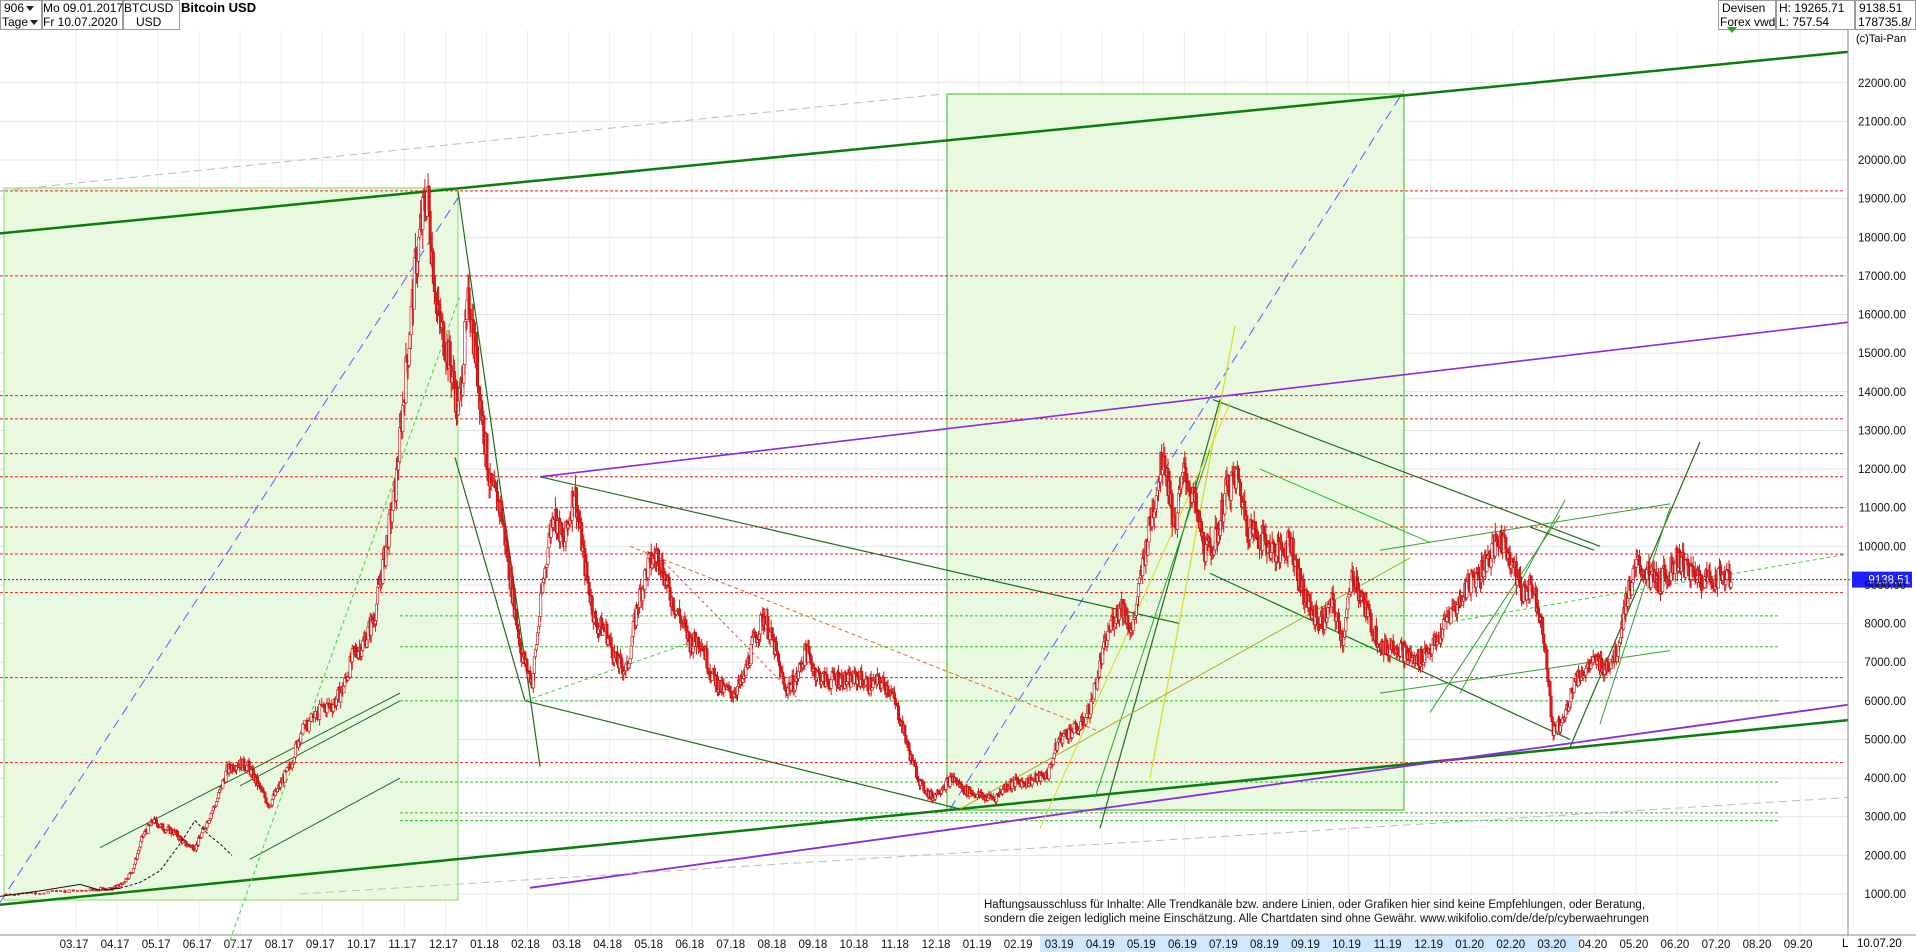 This screenshot has height=952, width=1916. Describe the element at coordinates (1732, 30) in the screenshot. I see `marker-triangle-icon` at that location.